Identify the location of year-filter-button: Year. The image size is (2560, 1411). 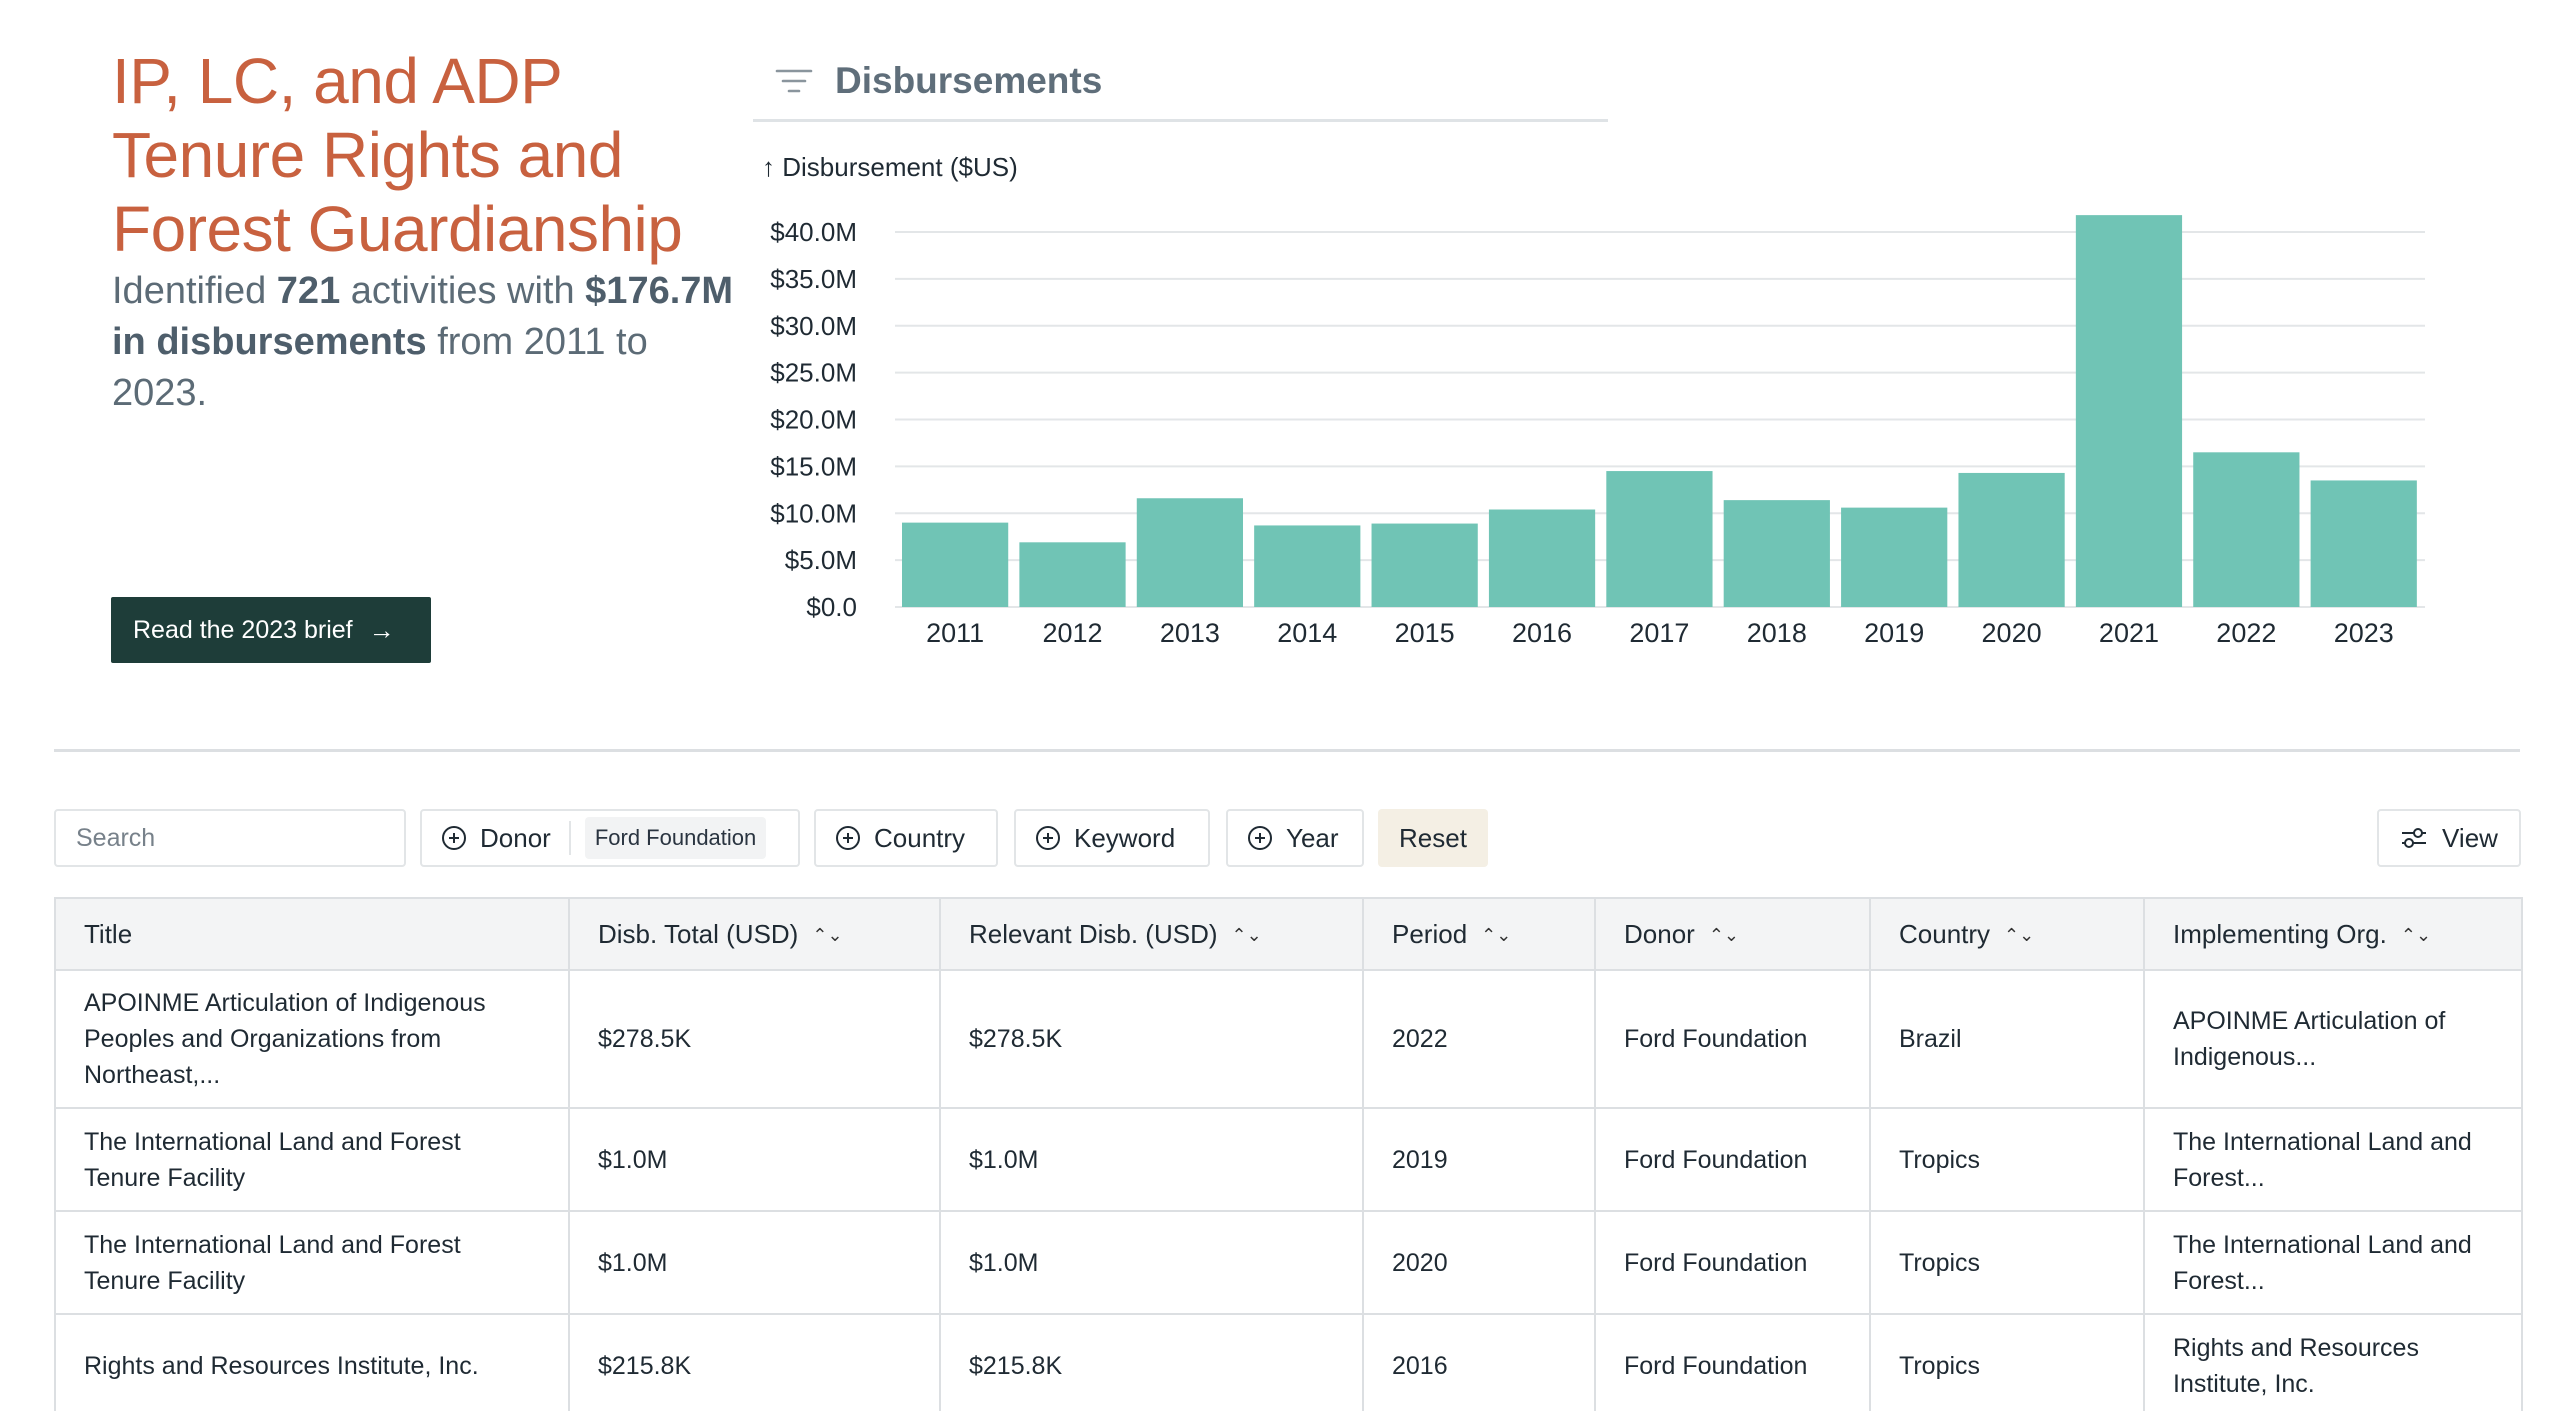
(1295, 838).